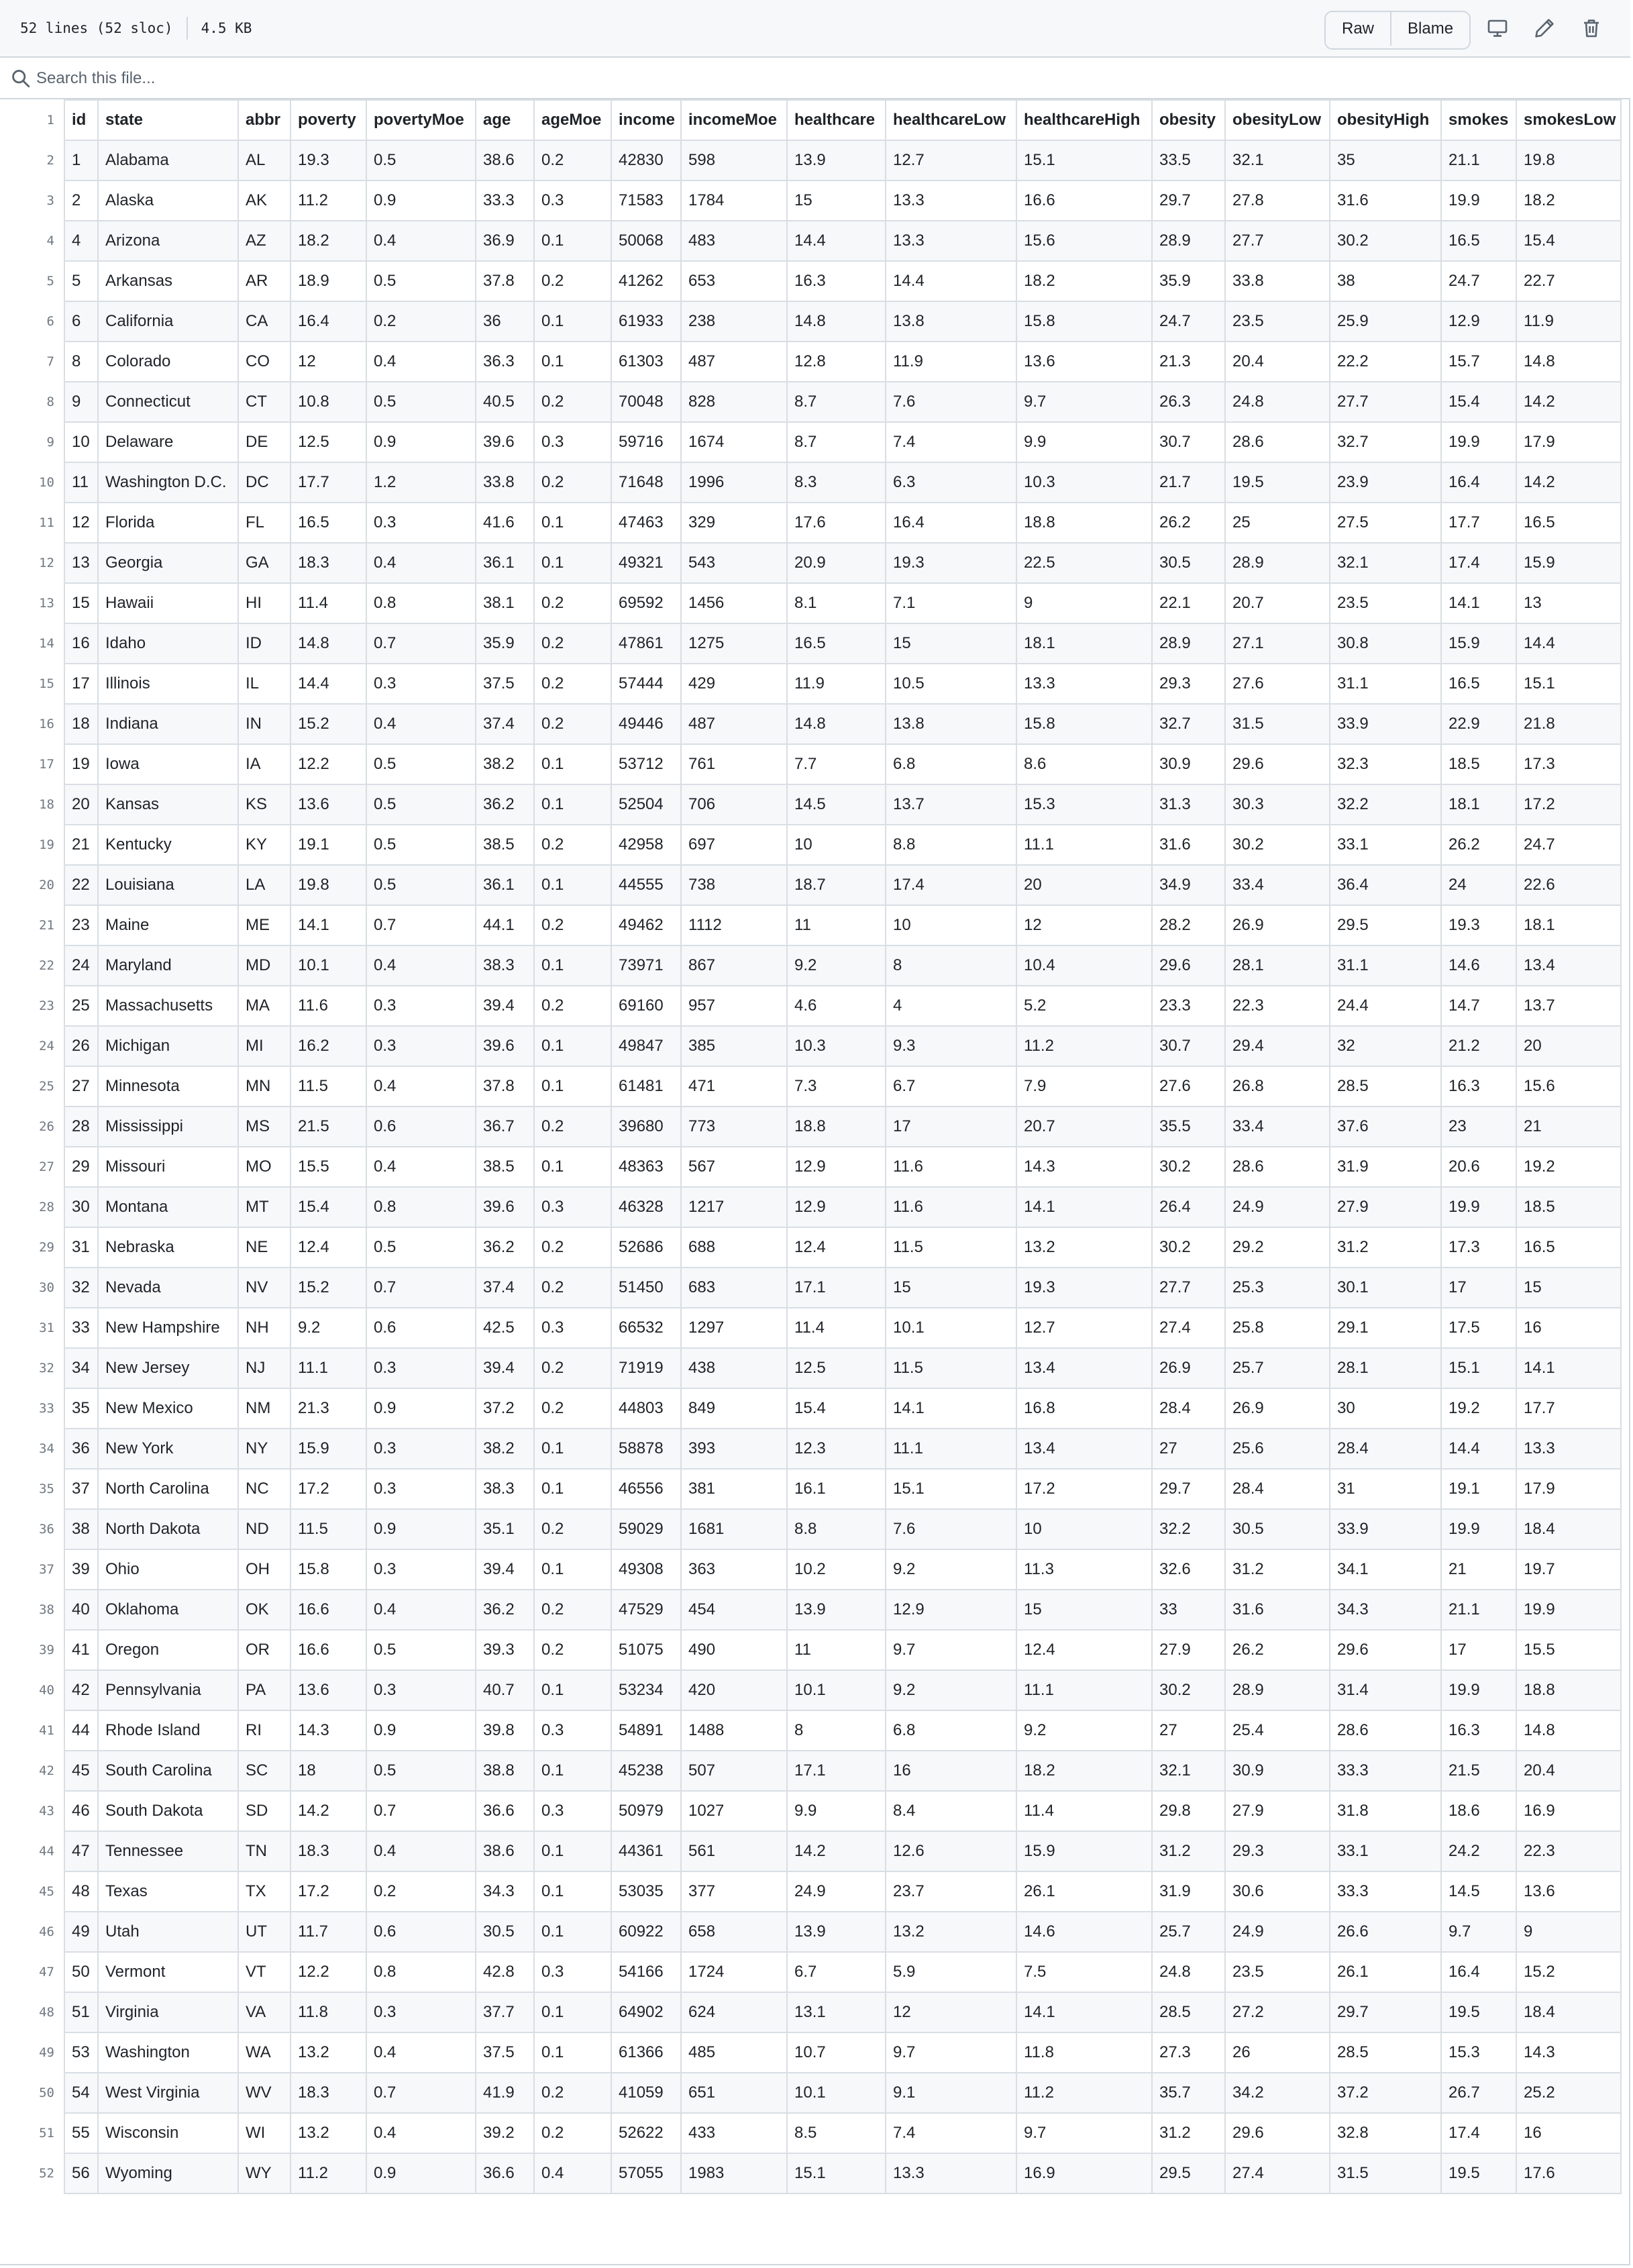 This screenshot has height=2268, width=1633. Describe the element at coordinates (1385, 442) in the screenshot. I see `table-cell: 32.7` at that location.